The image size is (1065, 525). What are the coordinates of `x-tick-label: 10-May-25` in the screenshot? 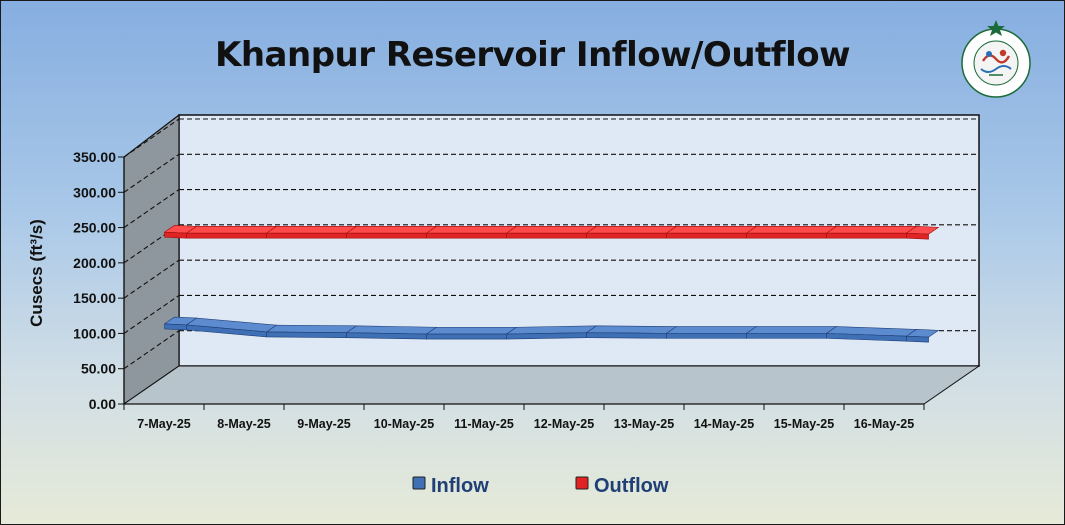 It's located at (404, 424).